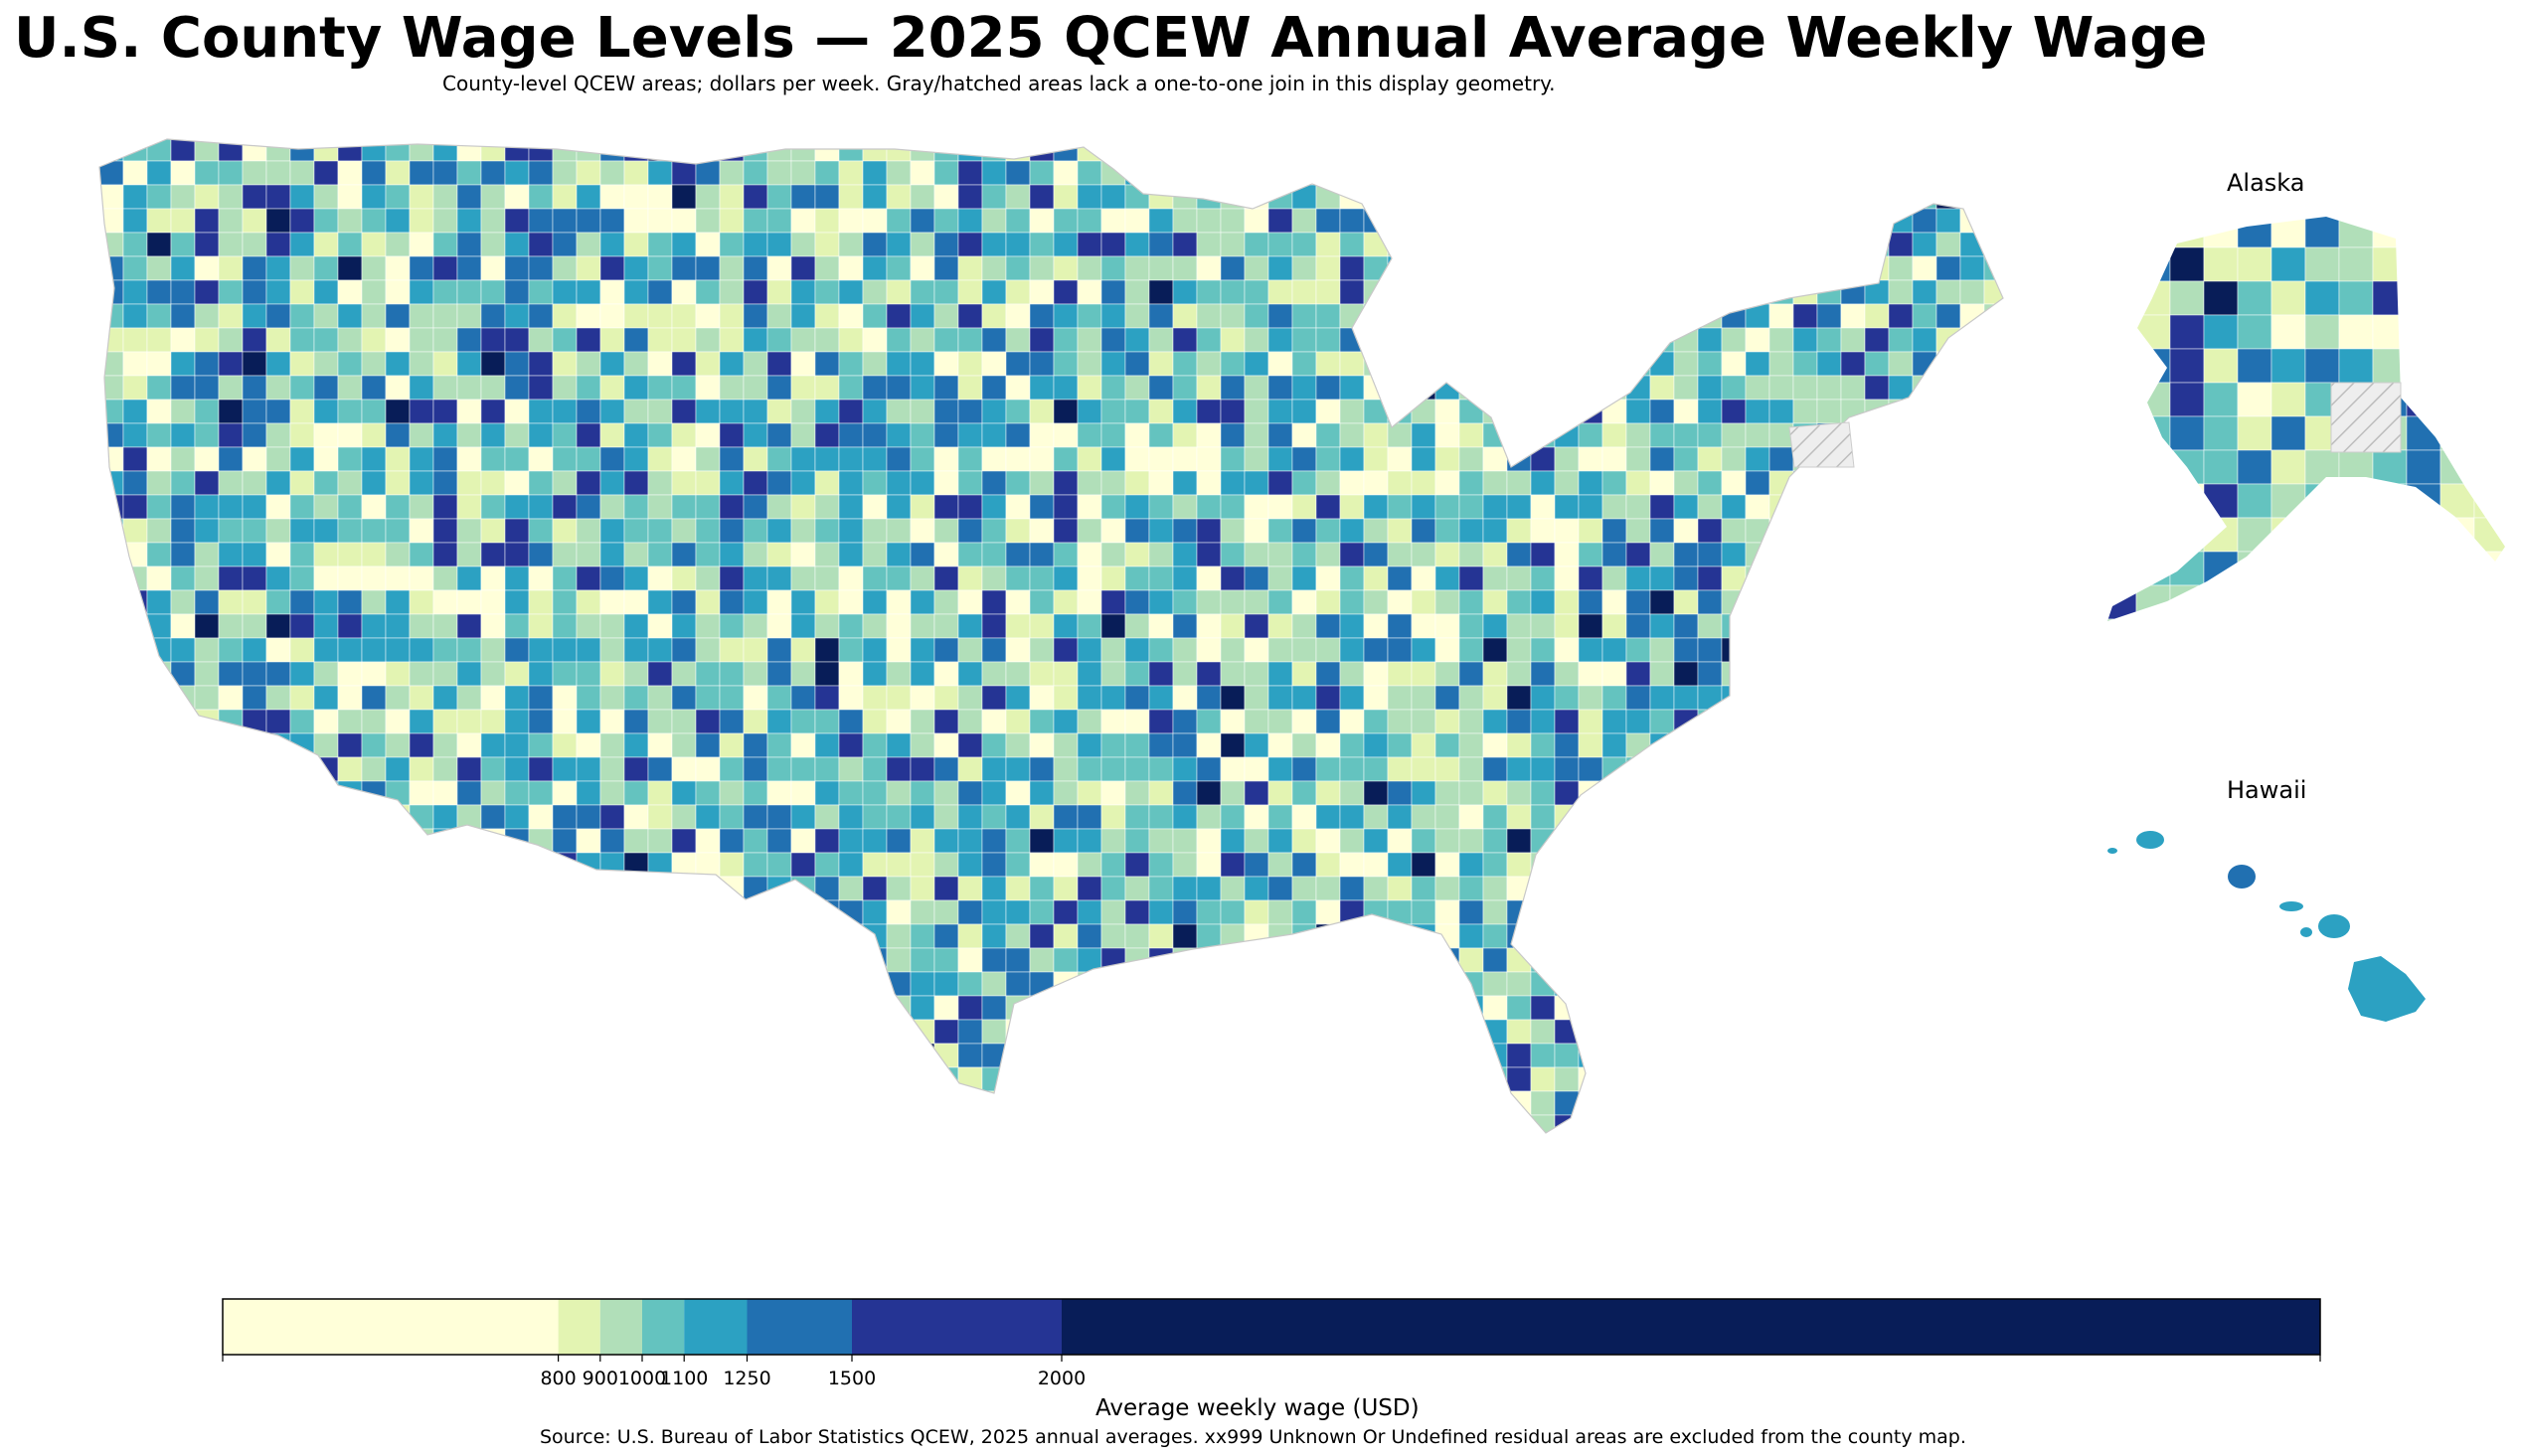 The width and height of the screenshot is (2521, 1456). What do you see at coordinates (2306, 932) in the screenshot?
I see `hawaii-island-lanai` at bounding box center [2306, 932].